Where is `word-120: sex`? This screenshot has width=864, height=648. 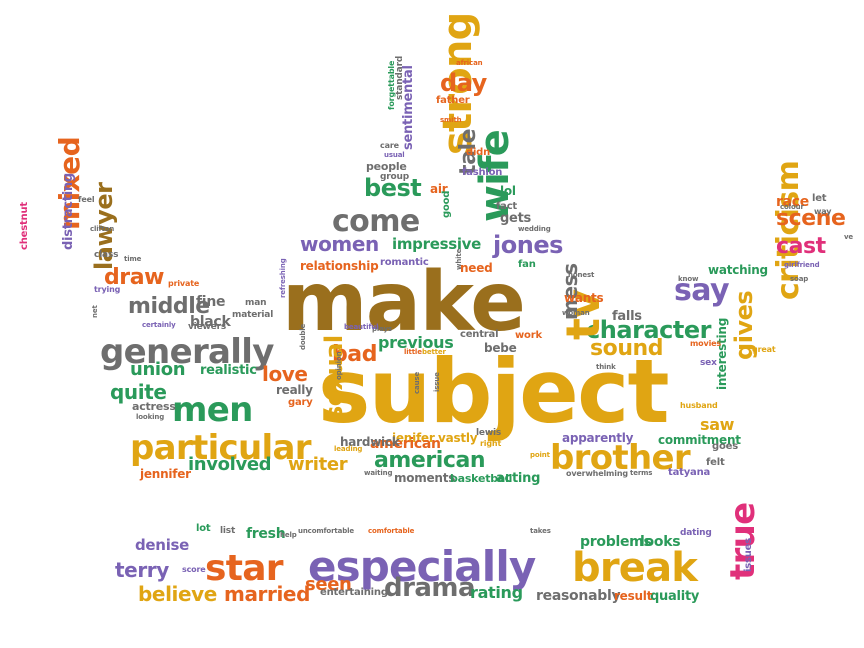 word-120: sex is located at coordinates (708, 362).